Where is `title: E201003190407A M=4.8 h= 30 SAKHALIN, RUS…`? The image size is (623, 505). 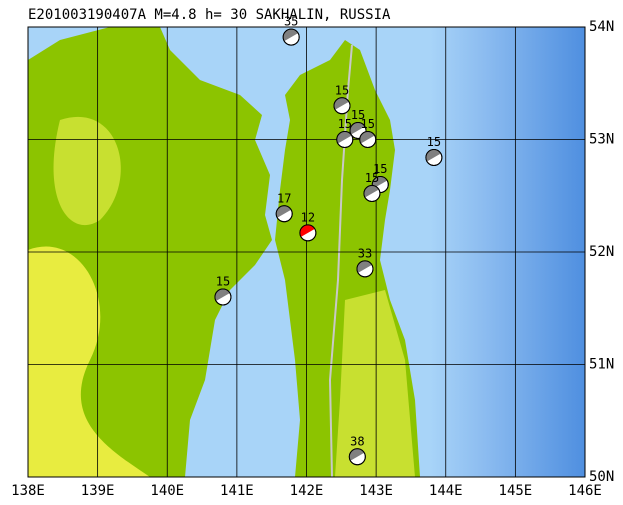 title: E201003190407A M=4.8 h= 30 SAKHALIN, RUS… is located at coordinates (209, 15).